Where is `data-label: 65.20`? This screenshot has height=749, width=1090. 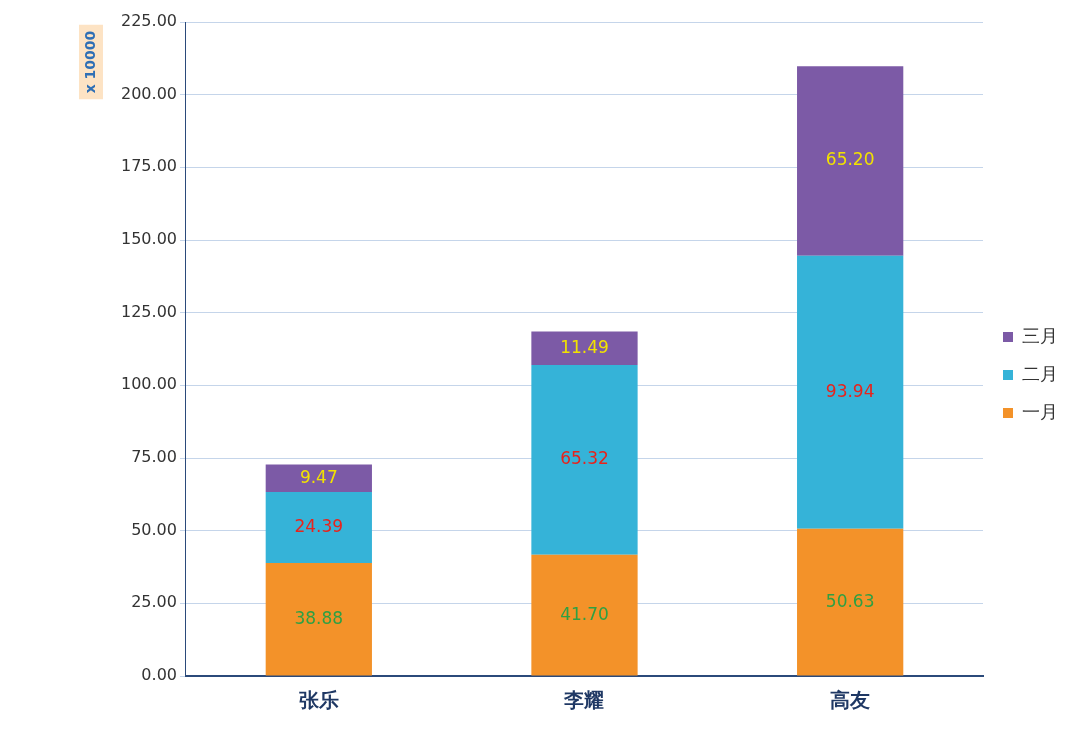 data-label: 65.20 is located at coordinates (850, 159).